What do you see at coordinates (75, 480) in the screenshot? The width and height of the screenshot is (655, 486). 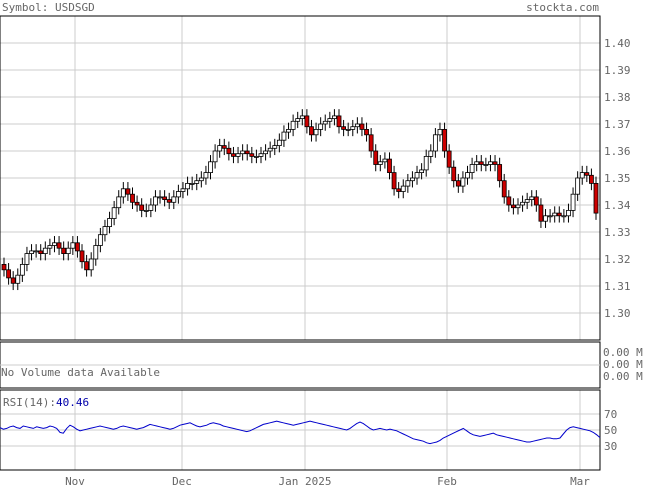 I see `x-tick-label: Nov` at bounding box center [75, 480].